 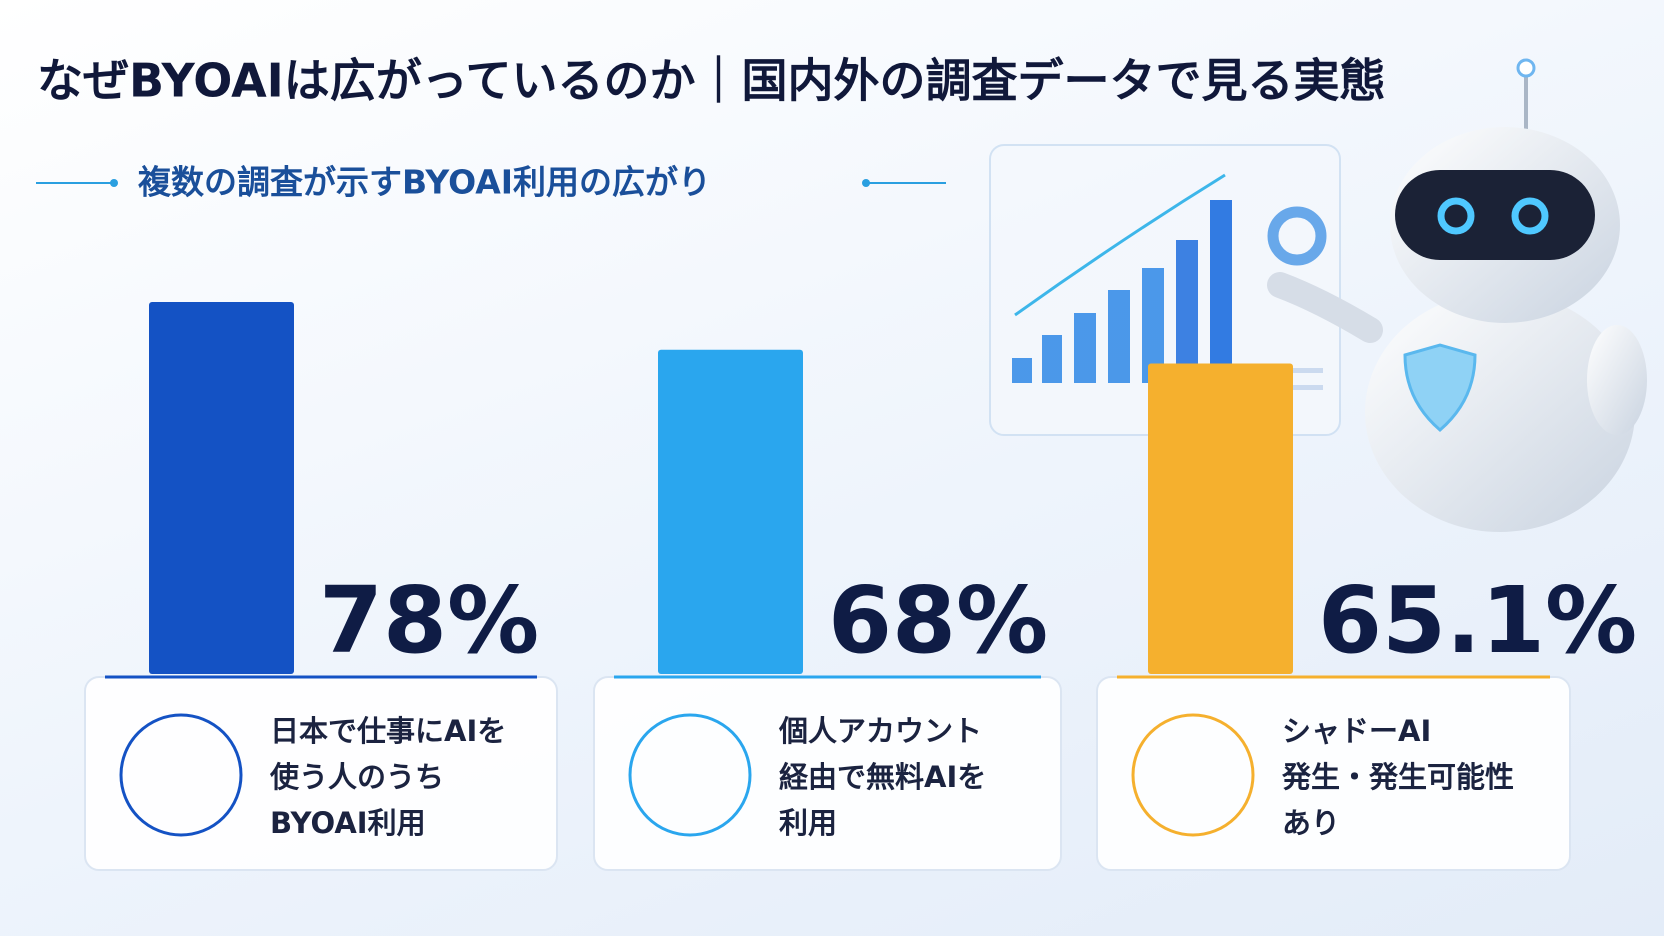 I want to click on category-label: シャドーAI 発生・発生可能性 あり, so click(x=1398, y=777).